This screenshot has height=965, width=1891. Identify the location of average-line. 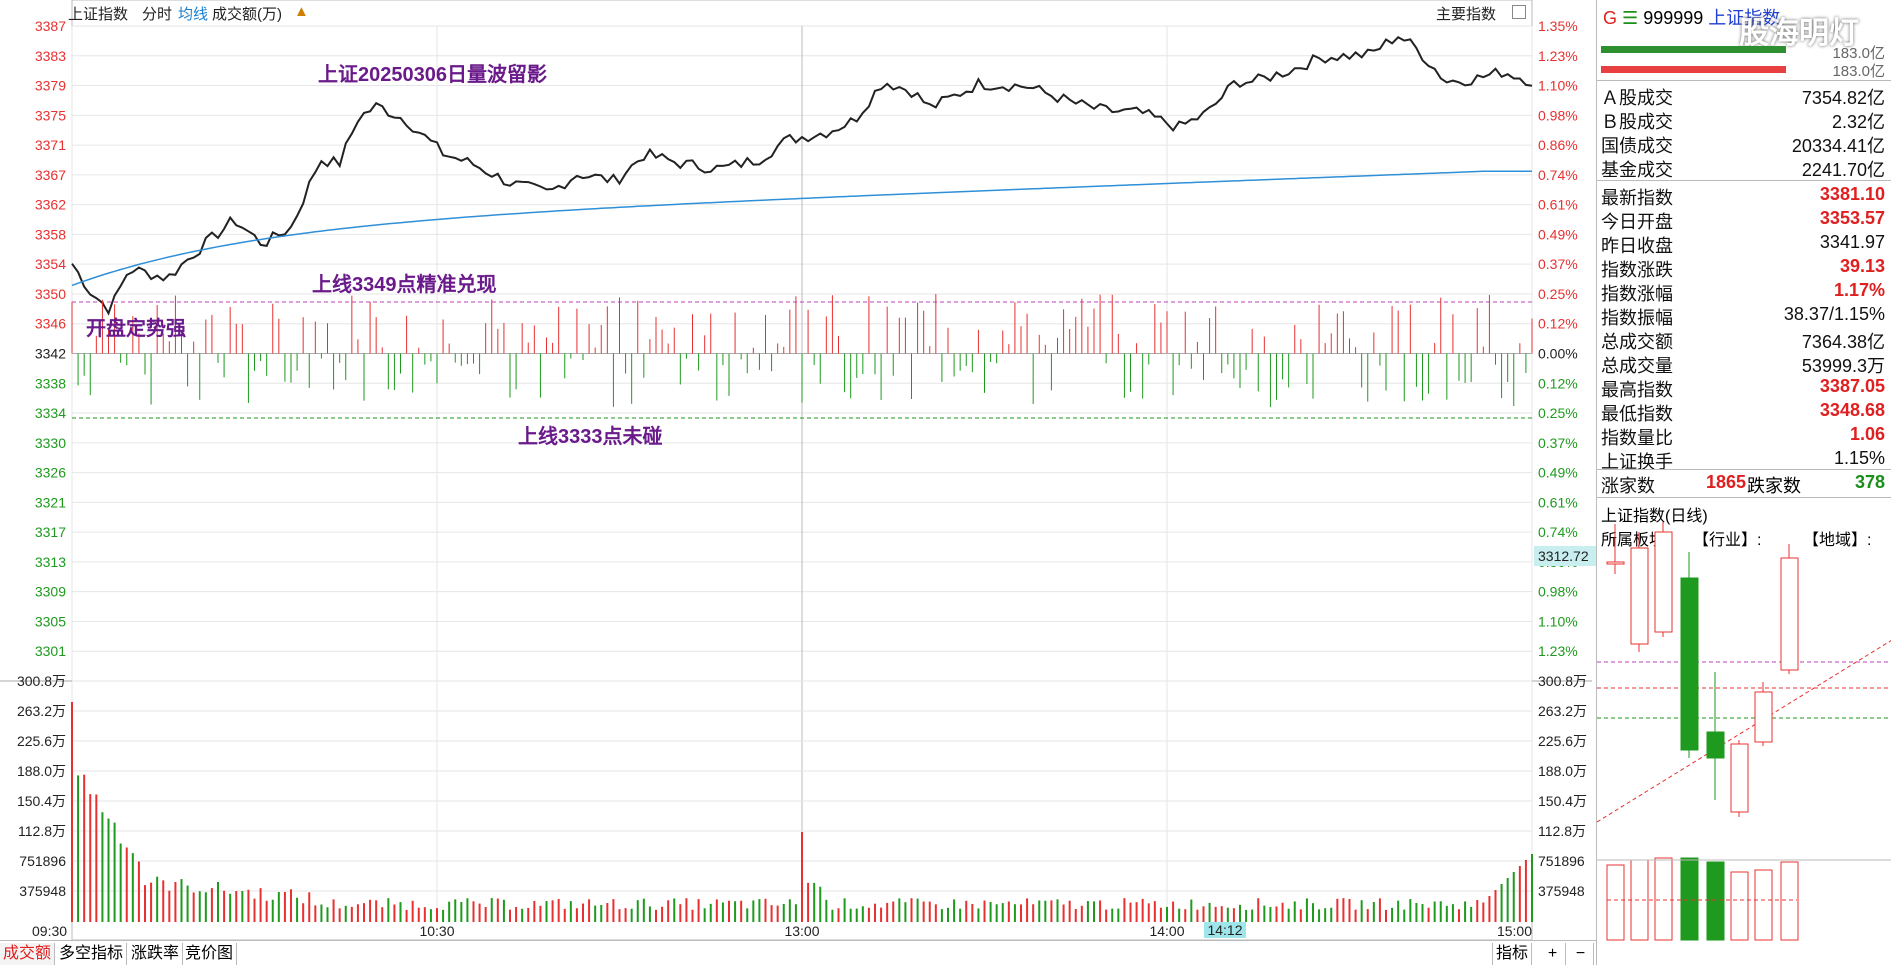
(801, 228).